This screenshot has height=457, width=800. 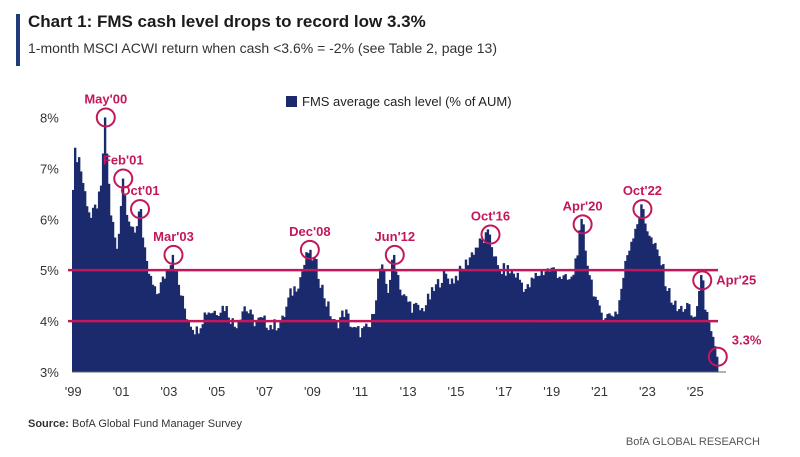 What do you see at coordinates (49, 168) in the screenshot?
I see `y-tick-label: 7%` at bounding box center [49, 168].